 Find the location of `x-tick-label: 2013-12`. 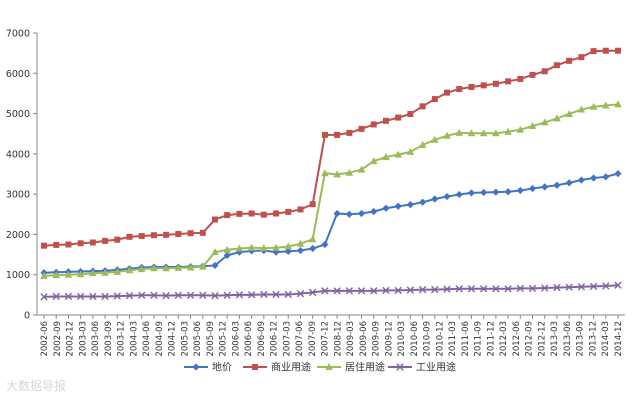

x-tick-label: 2013-12 is located at coordinates (593, 339).